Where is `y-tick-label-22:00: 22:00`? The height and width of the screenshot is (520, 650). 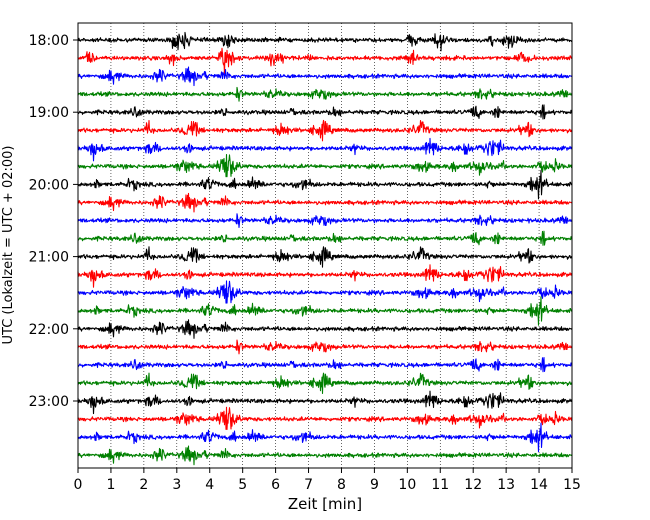 y-tick-label-22:00: 22:00 is located at coordinates (49, 330).